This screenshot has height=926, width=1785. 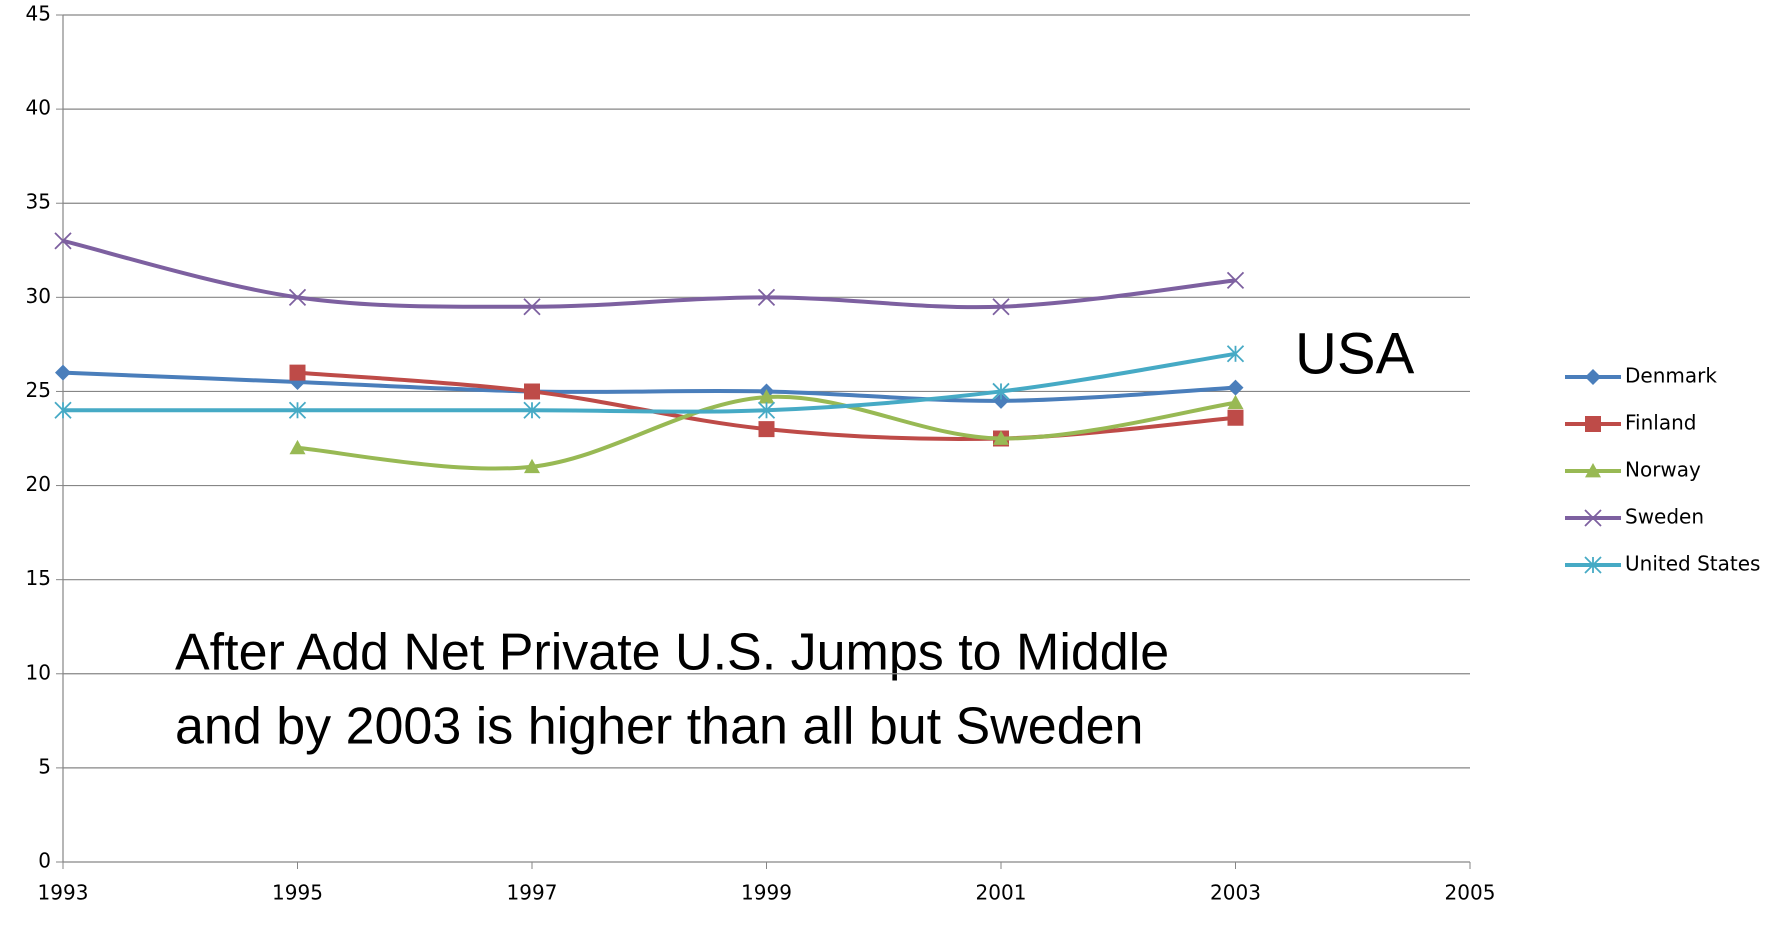 I want to click on y-tick-label: 5, so click(x=44, y=766).